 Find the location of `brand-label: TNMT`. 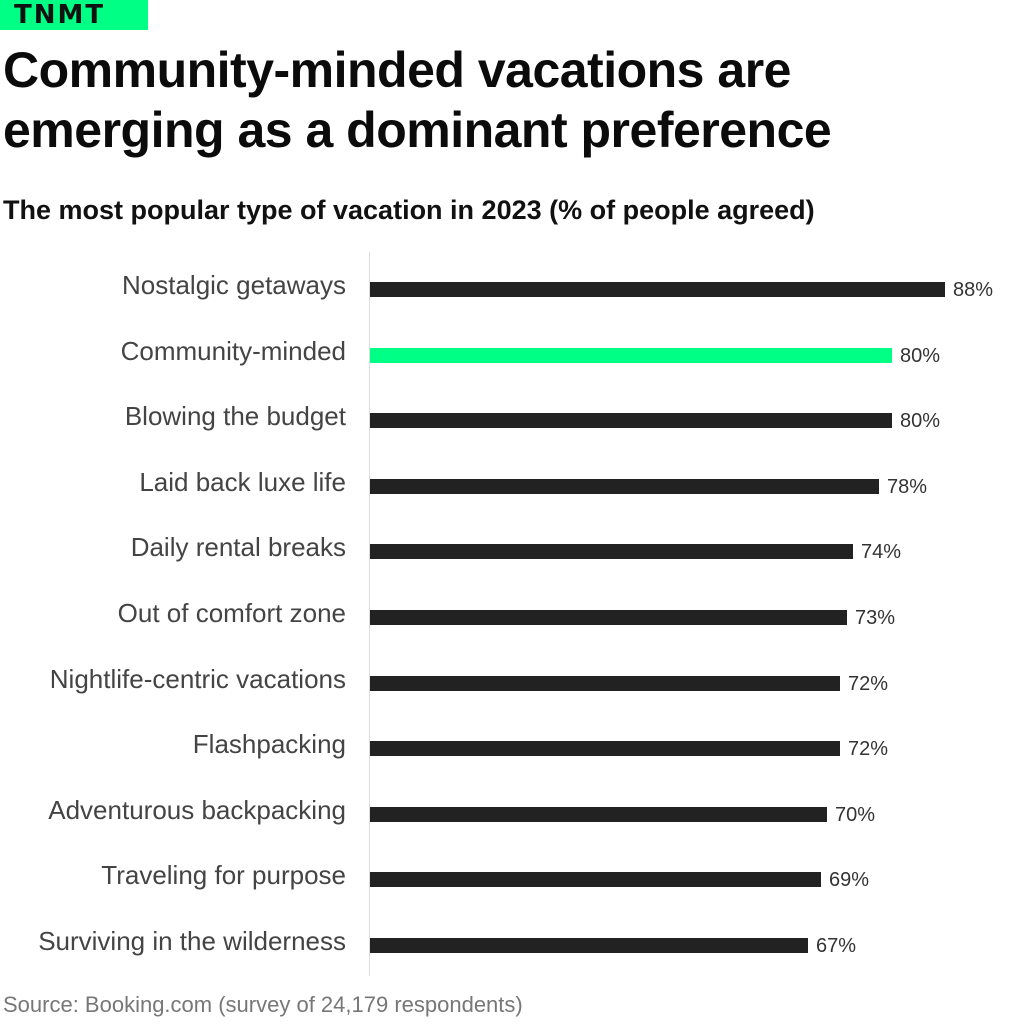

brand-label: TNMT is located at coordinates (60, 15).